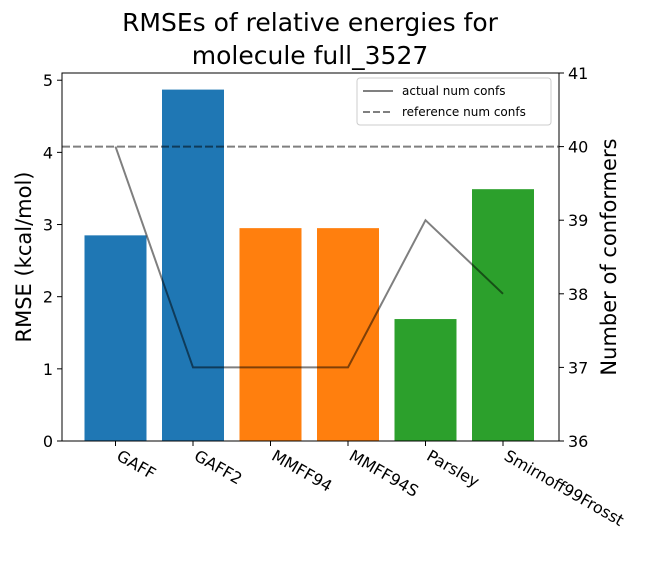 The height and width of the screenshot is (561, 667). I want to click on bar-mmff94s, so click(348, 334).